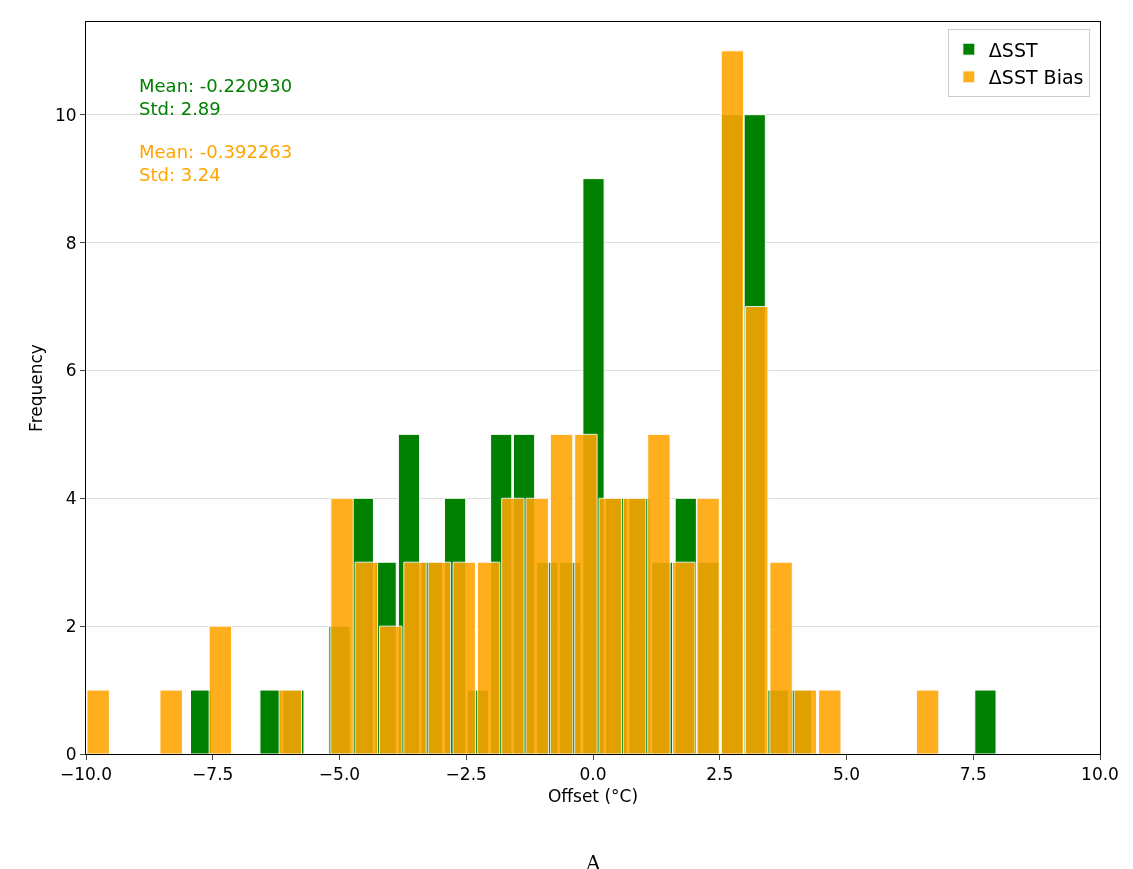 This screenshot has width=1133, height=869. I want to click on y-axis-title: Frequency, so click(35, 388).